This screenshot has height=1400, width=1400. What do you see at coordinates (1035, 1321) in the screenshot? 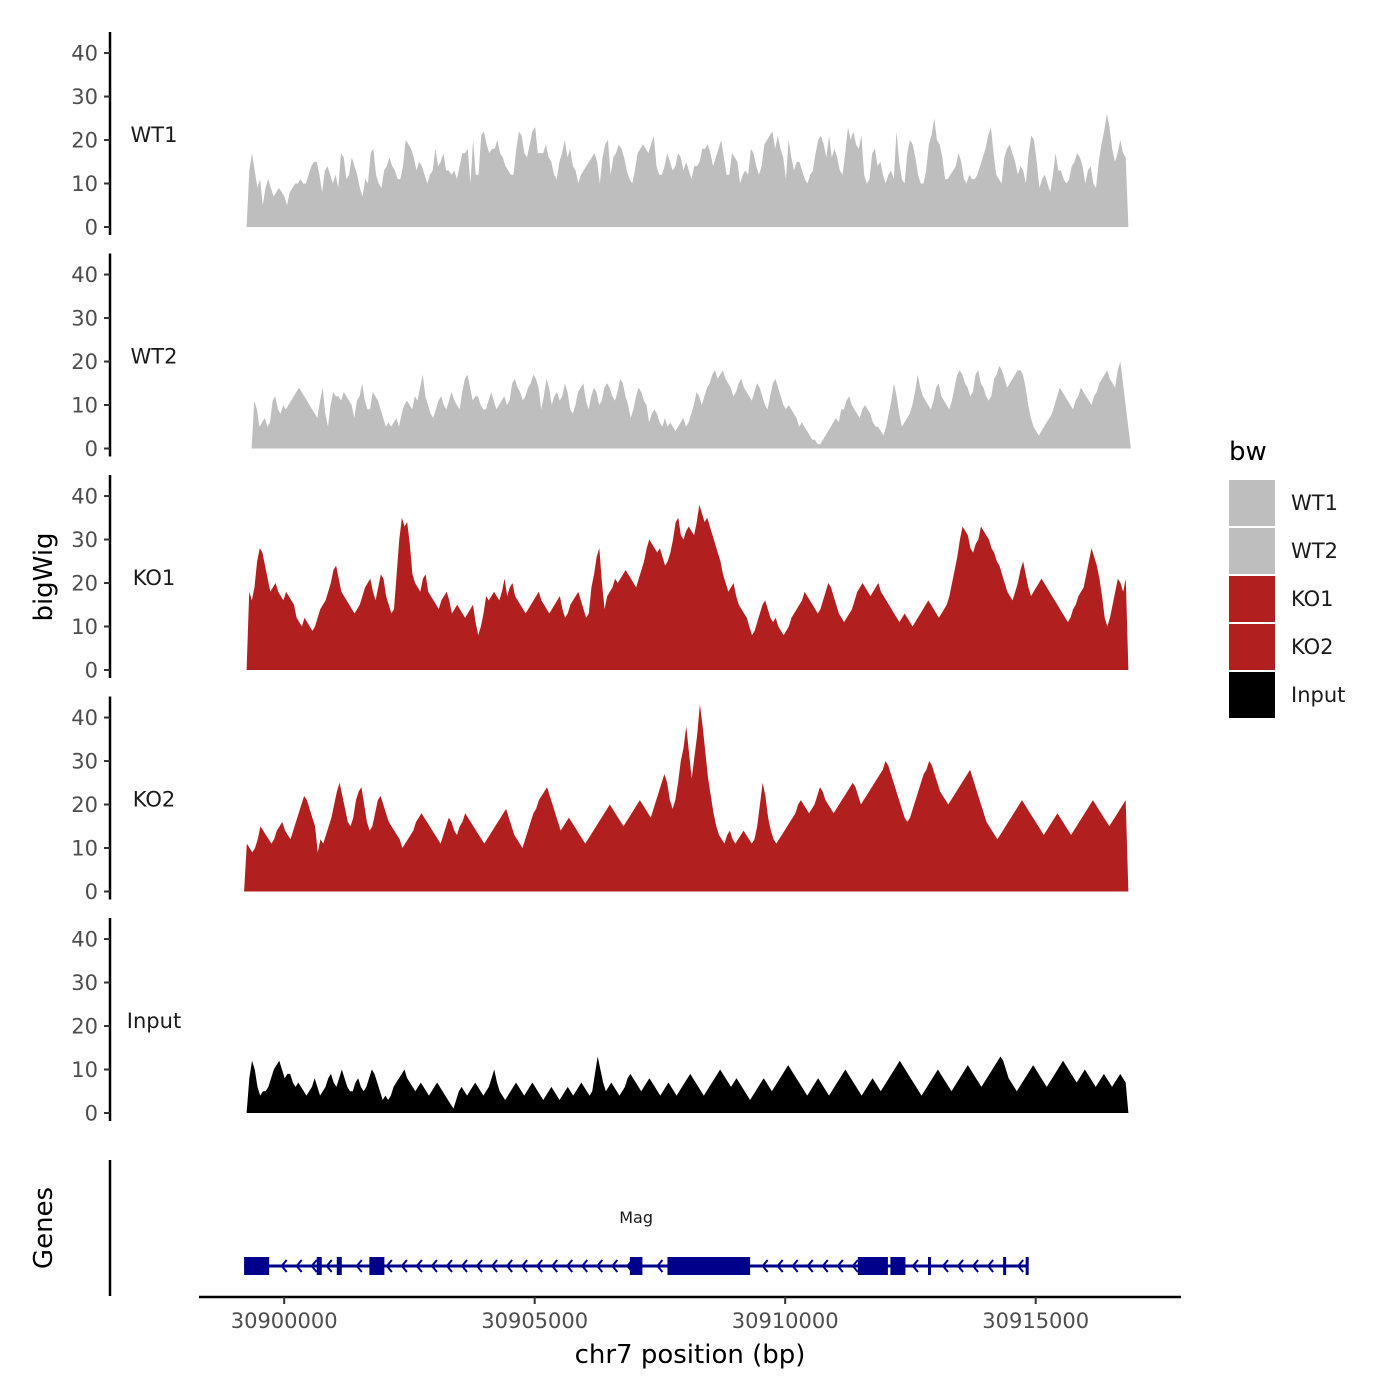
I see `x-tick-label: 30915000` at bounding box center [1035, 1321].